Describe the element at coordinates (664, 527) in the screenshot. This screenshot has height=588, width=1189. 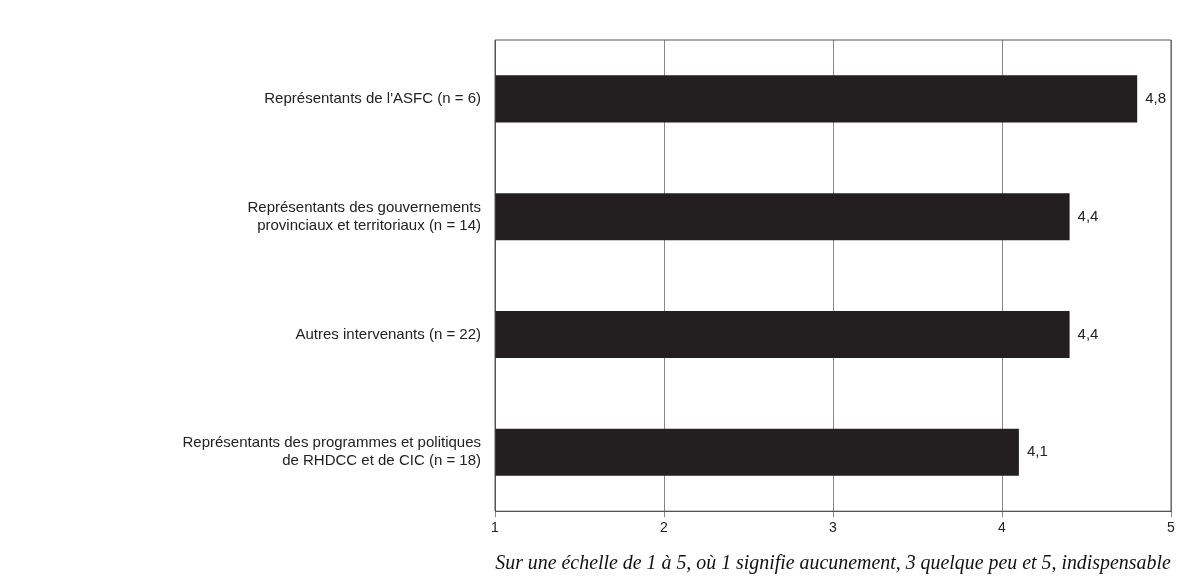
I see `x-tick-label: 2` at that location.